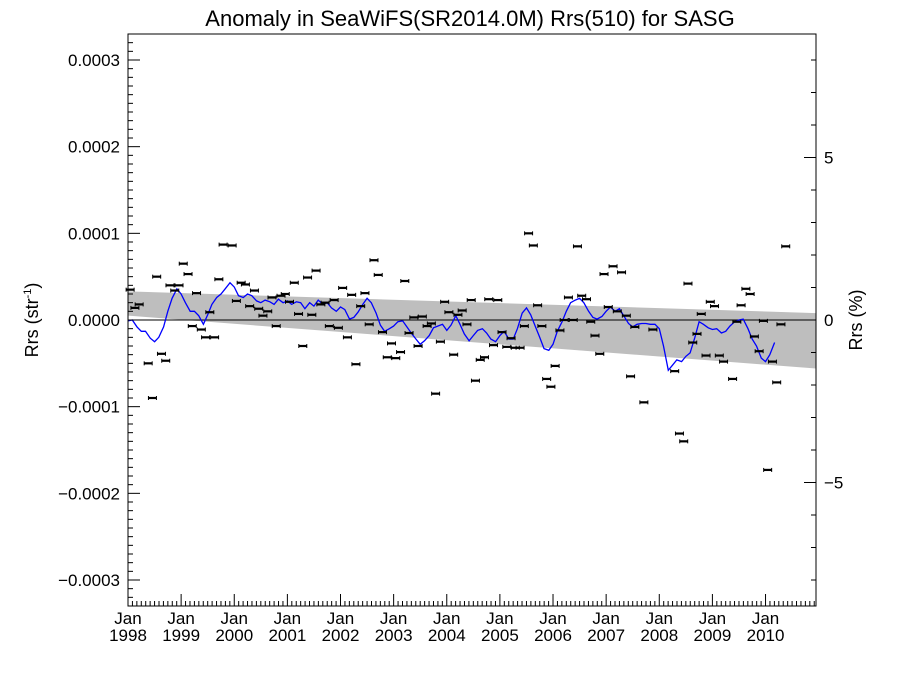 The height and width of the screenshot is (675, 900). What do you see at coordinates (341, 635) in the screenshot?
I see `x-tick-label: 2002` at bounding box center [341, 635].